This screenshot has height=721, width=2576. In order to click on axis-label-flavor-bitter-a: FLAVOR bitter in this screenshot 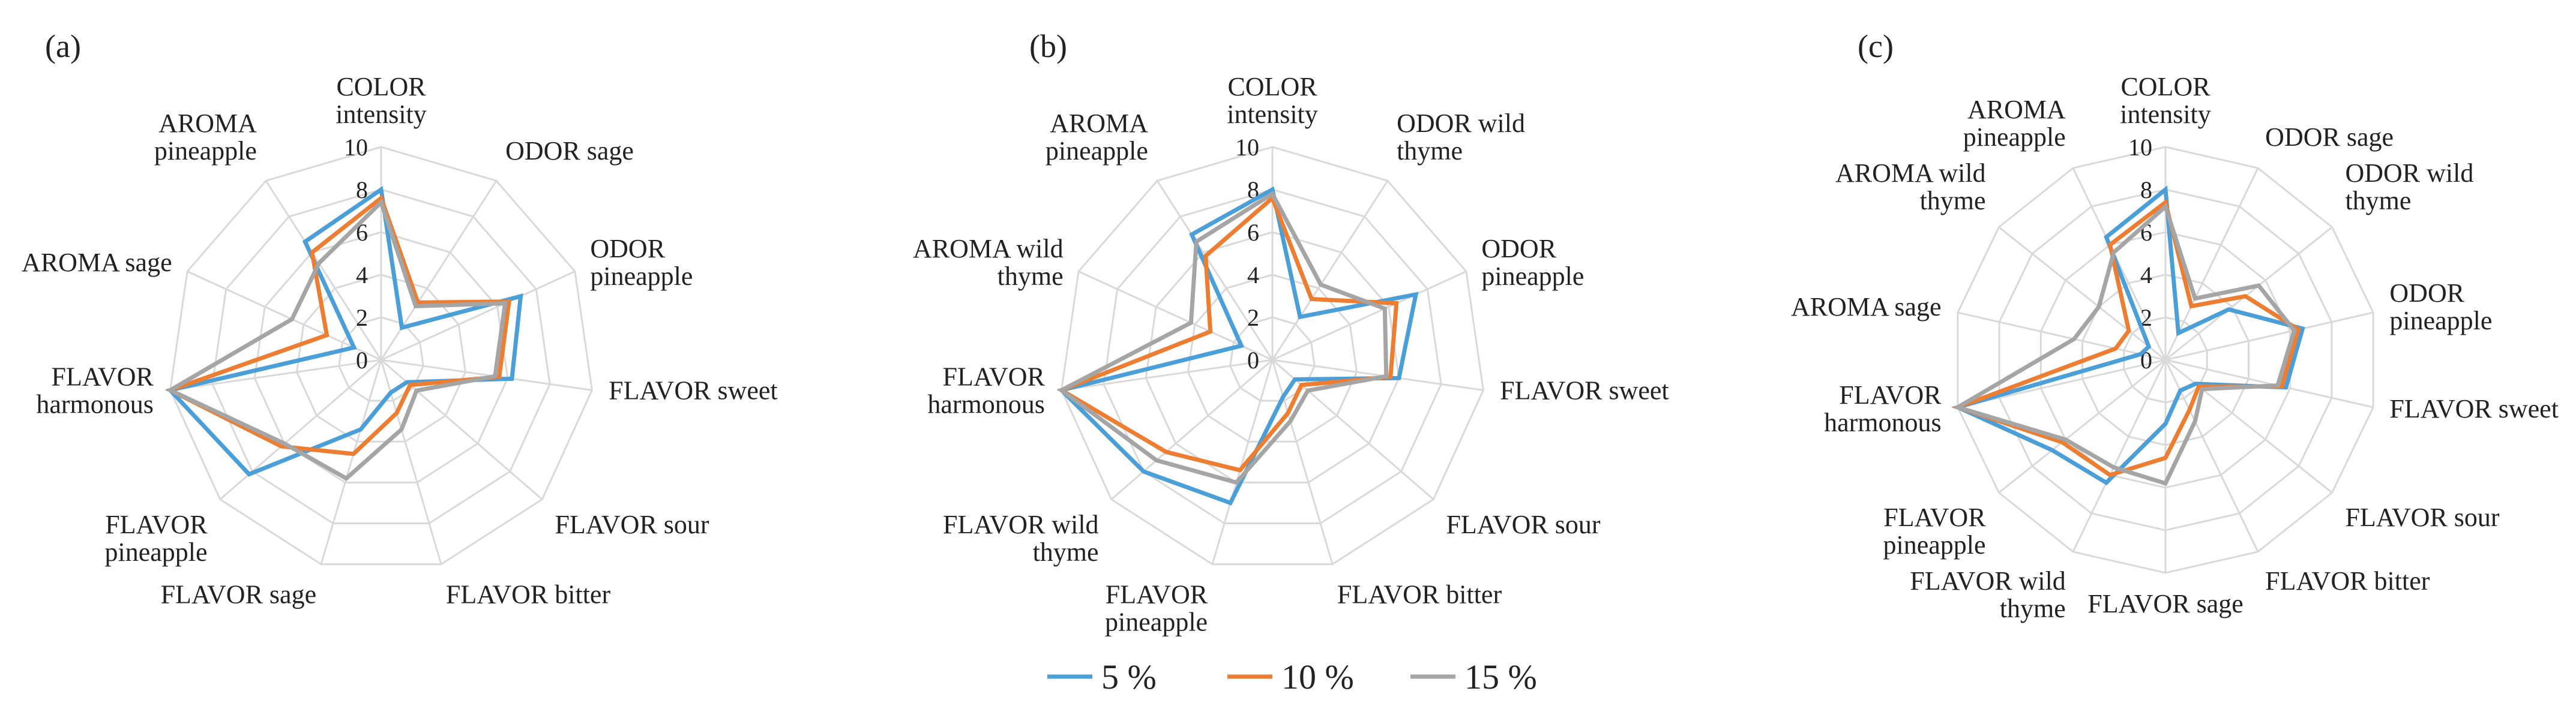, I will do `click(528, 594)`.